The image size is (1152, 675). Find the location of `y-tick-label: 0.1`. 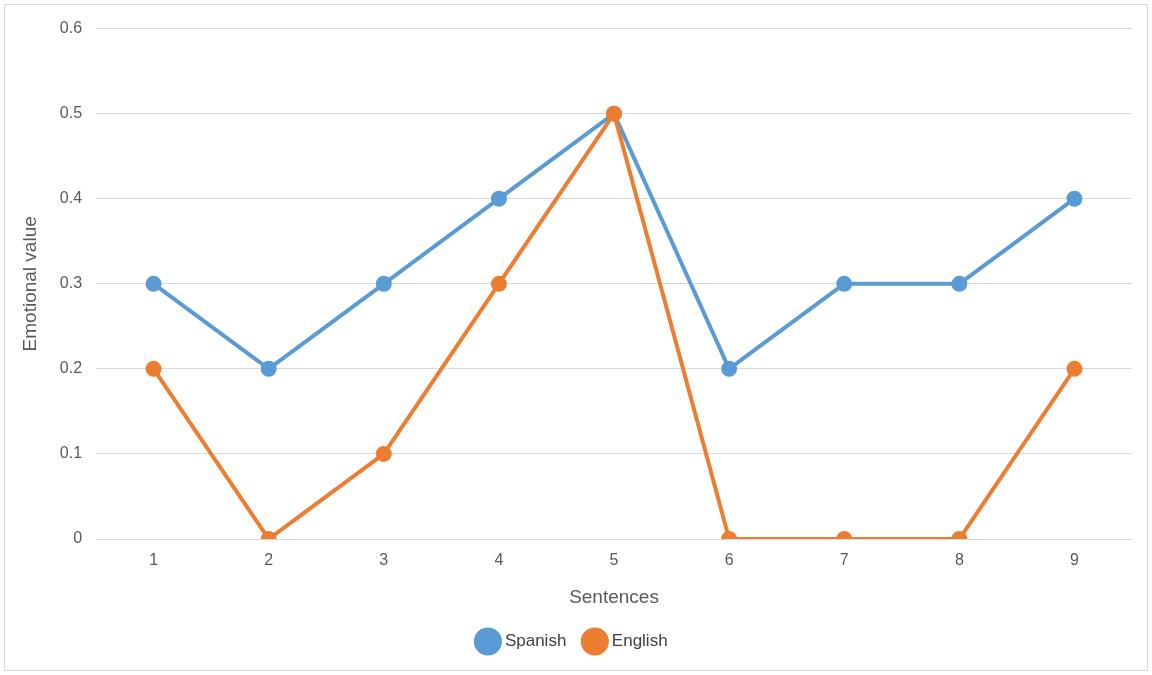

y-tick-label: 0.1 is located at coordinates (71, 453).